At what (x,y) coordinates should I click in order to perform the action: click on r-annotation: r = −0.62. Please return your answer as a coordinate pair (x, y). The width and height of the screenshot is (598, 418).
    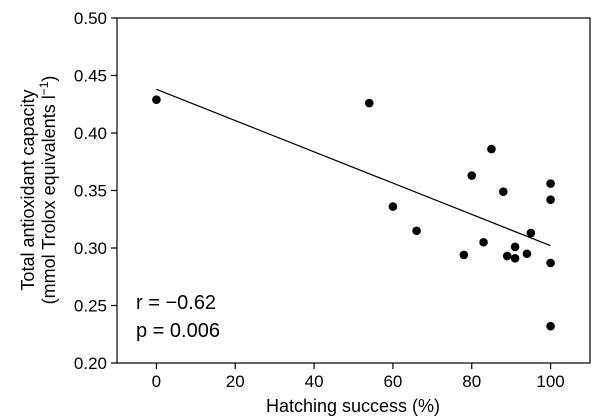
    Looking at the image, I should click on (176, 303).